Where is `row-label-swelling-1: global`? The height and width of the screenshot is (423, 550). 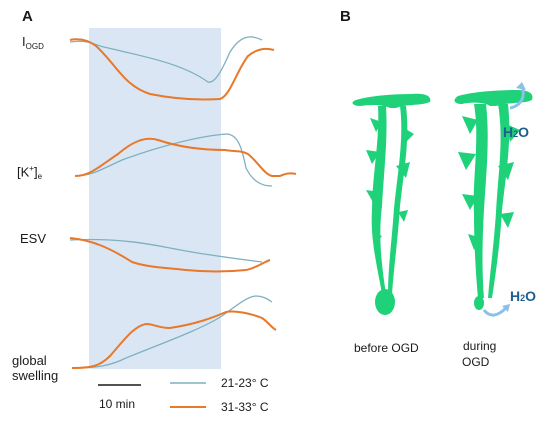
row-label-swelling-1: global is located at coordinates (29, 360).